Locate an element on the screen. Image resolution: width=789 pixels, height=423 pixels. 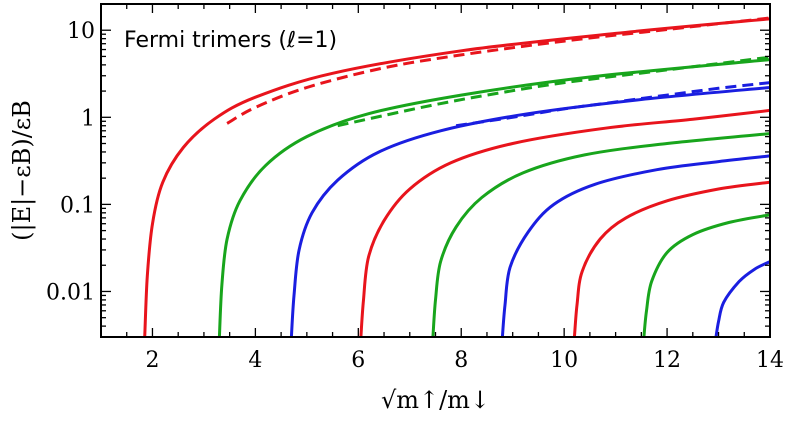
x-tick-label: 4 is located at coordinates (255, 360).